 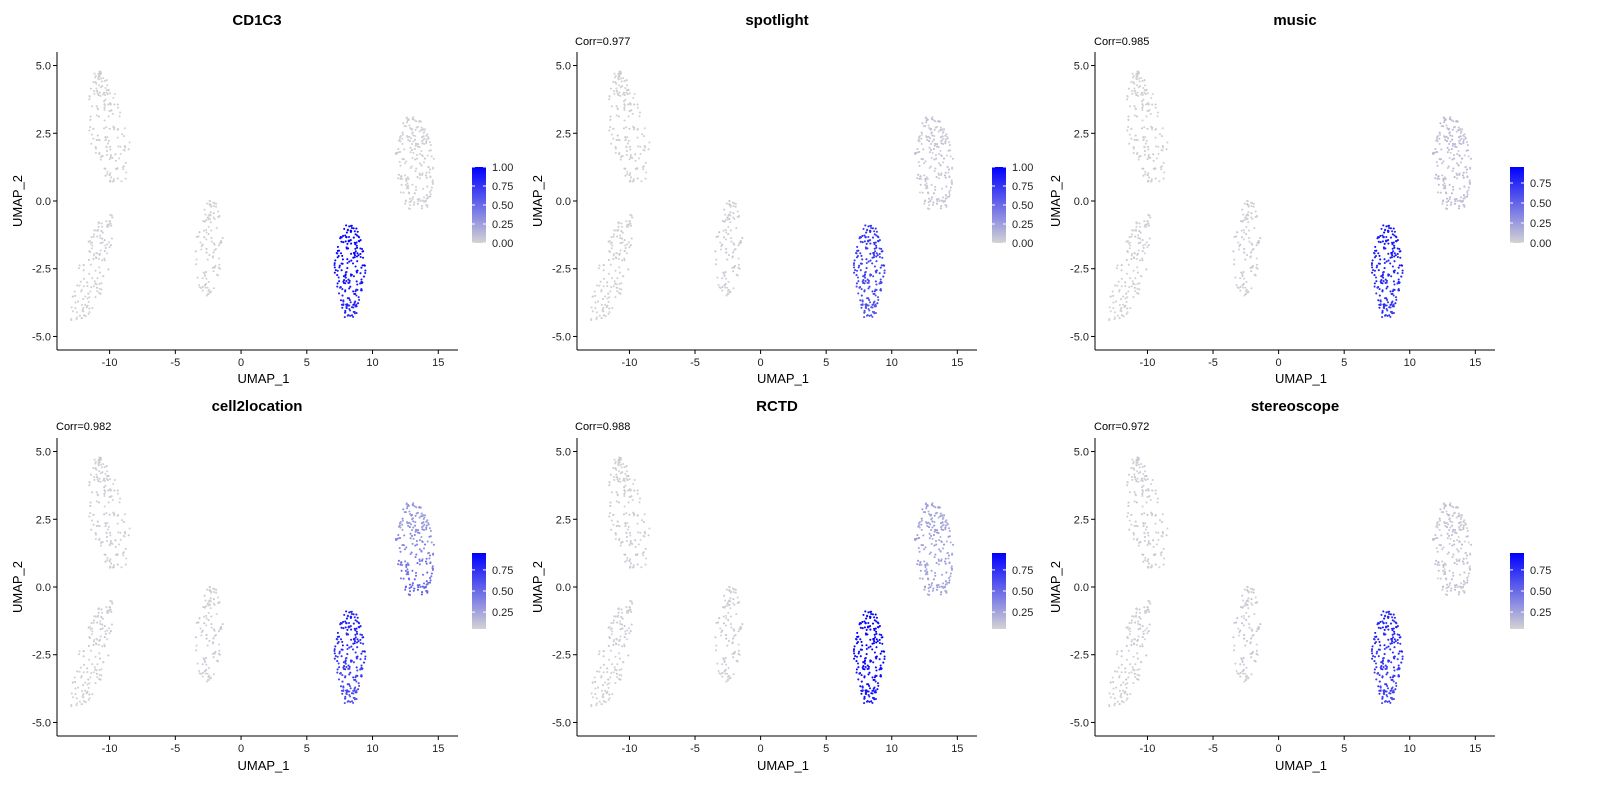 What do you see at coordinates (1121, 42) in the screenshot?
I see `corr-annotation: Corr=0.985` at bounding box center [1121, 42].